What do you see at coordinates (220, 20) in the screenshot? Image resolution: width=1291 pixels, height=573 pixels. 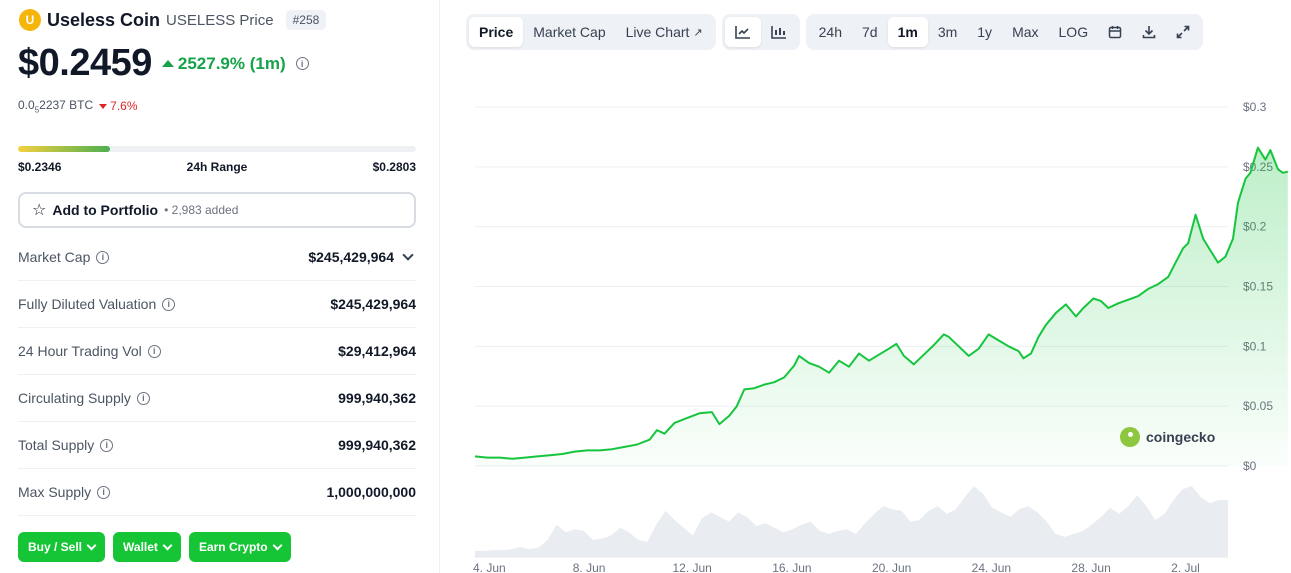 I see `coin-symbol-label: USELESS Price` at bounding box center [220, 20].